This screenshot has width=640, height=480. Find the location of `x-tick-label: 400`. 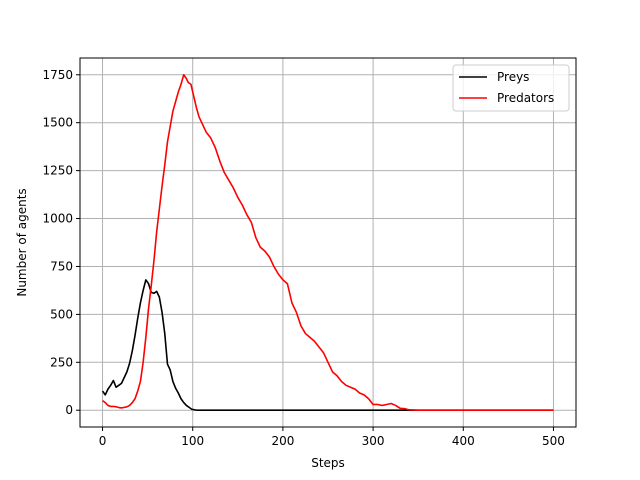

x-tick-label: 400 is located at coordinates (463, 441).